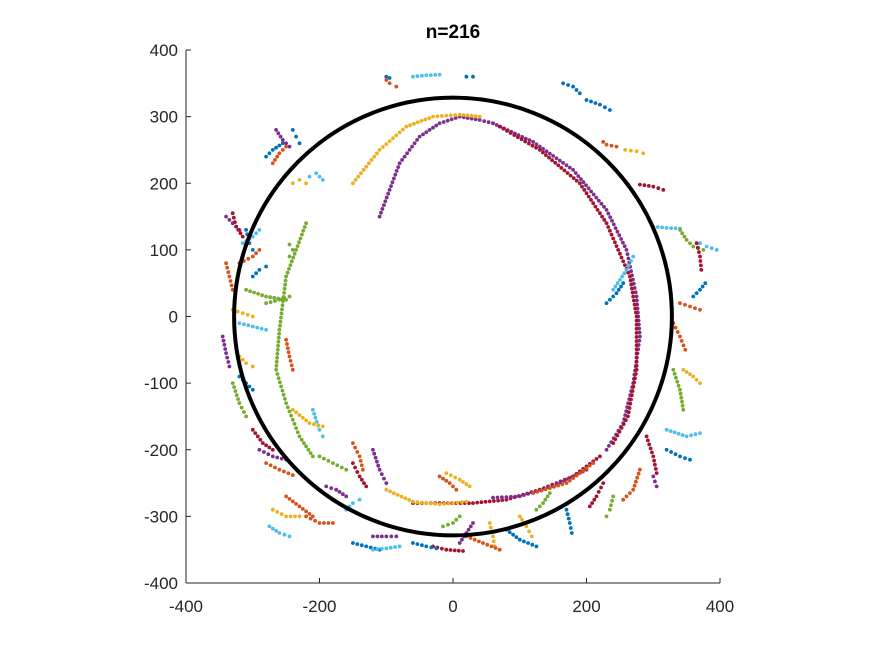  I want to click on y-tick-label: 300, so click(164, 117).